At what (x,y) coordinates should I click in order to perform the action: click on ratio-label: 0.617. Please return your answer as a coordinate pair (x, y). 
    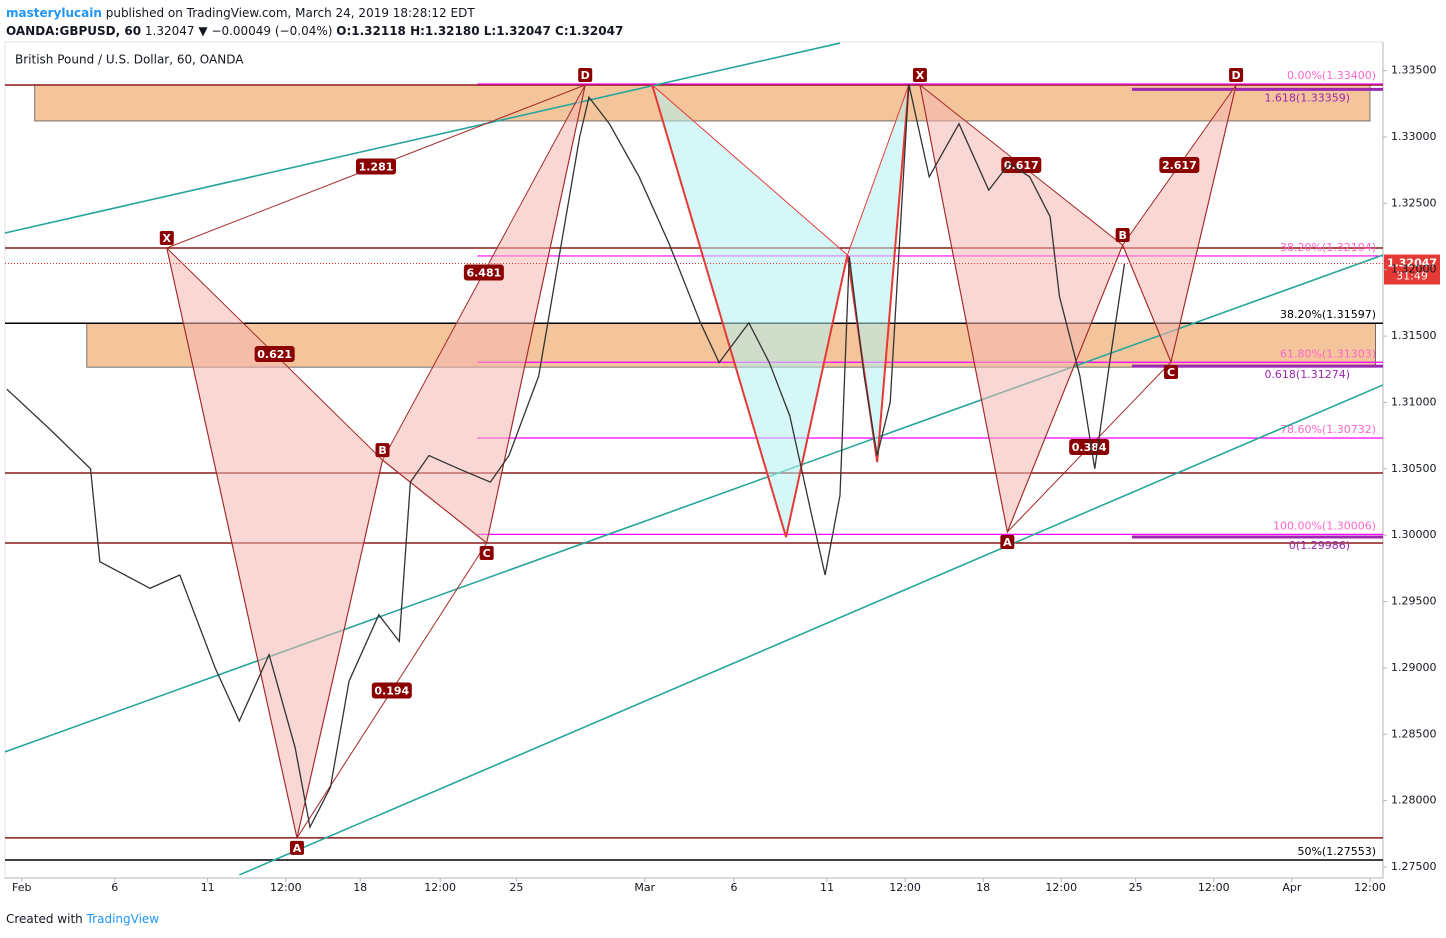
    Looking at the image, I should click on (1021, 165).